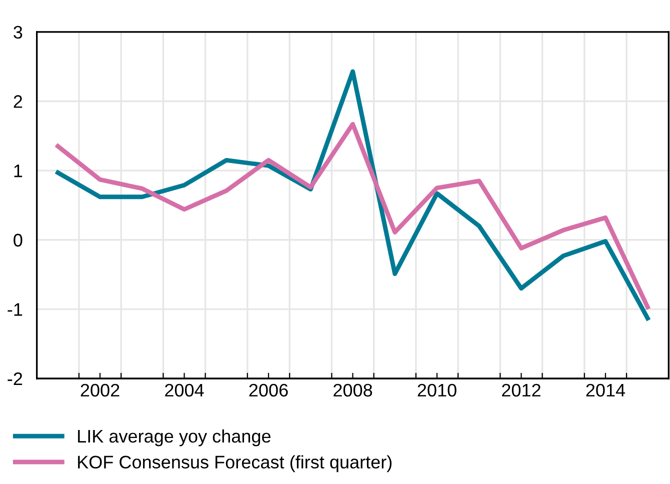 The width and height of the screenshot is (670, 484). Describe the element at coordinates (15, 379) in the screenshot. I see `y-tick-label: -2` at that location.